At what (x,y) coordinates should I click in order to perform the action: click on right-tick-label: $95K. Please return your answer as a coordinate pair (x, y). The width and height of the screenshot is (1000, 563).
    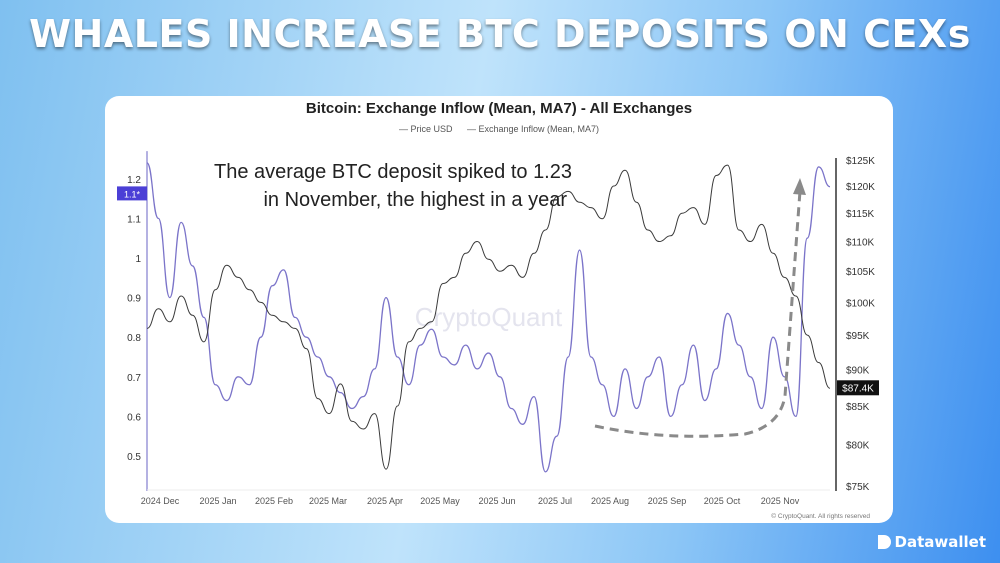
    Looking at the image, I should click on (858, 336).